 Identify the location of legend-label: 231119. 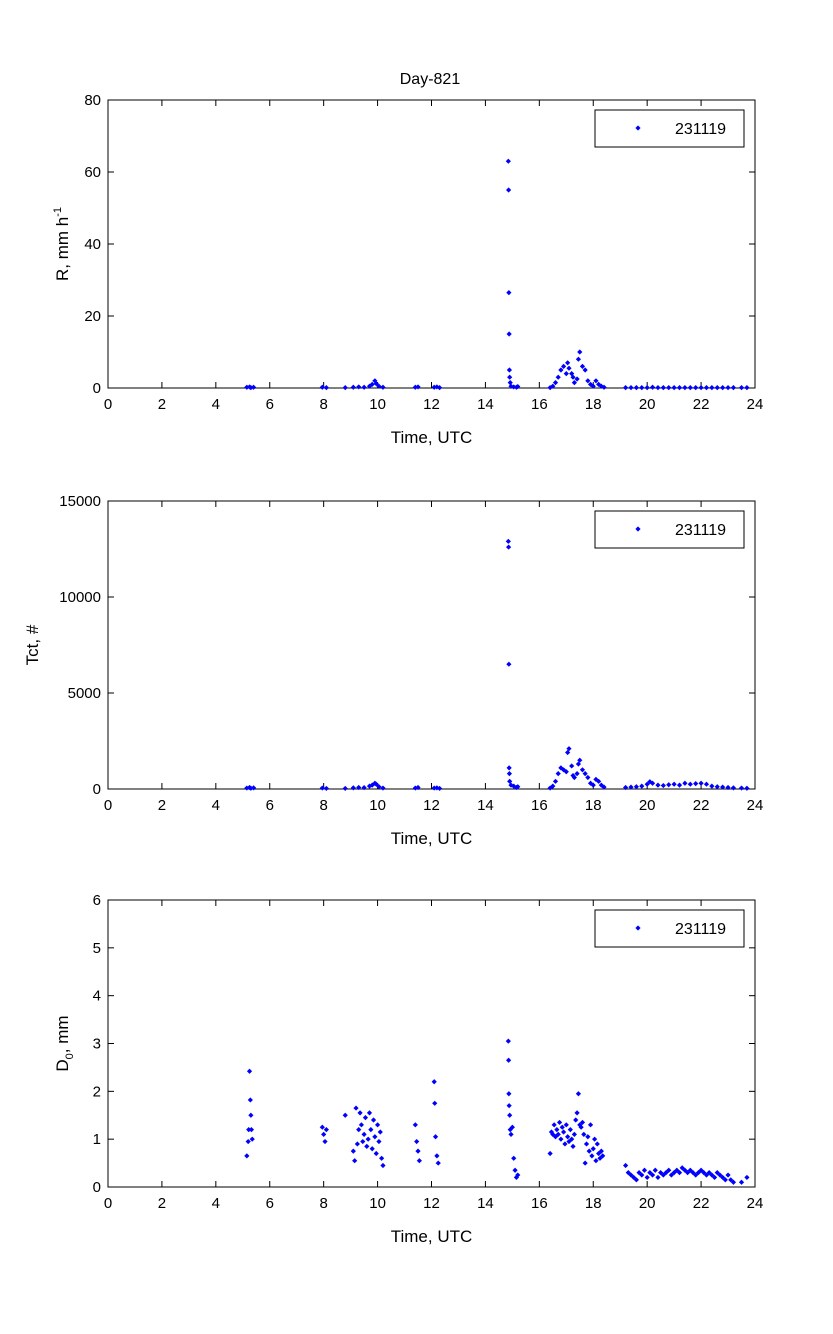
(700, 929).